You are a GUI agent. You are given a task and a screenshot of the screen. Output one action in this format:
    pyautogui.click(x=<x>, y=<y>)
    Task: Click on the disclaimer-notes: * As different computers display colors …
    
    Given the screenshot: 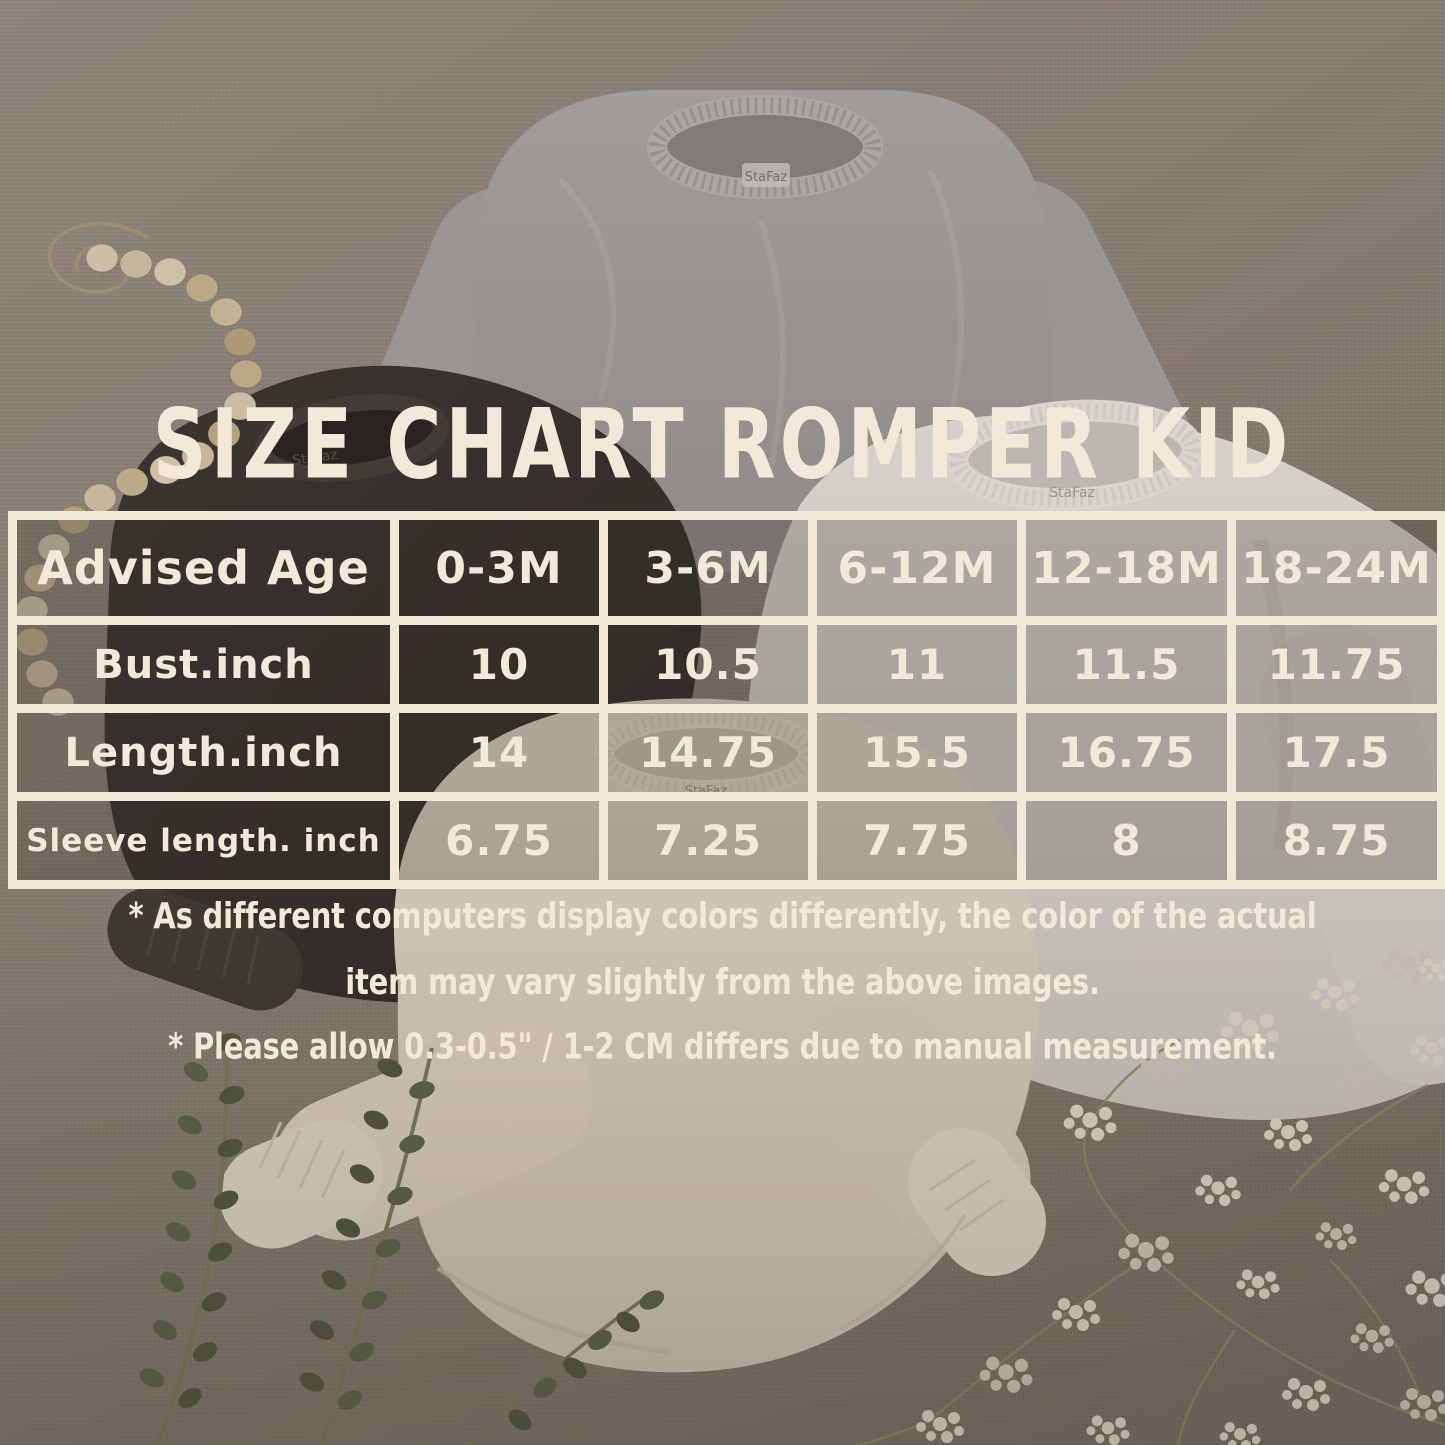 What is the action you would take?
    pyautogui.click(x=722, y=982)
    